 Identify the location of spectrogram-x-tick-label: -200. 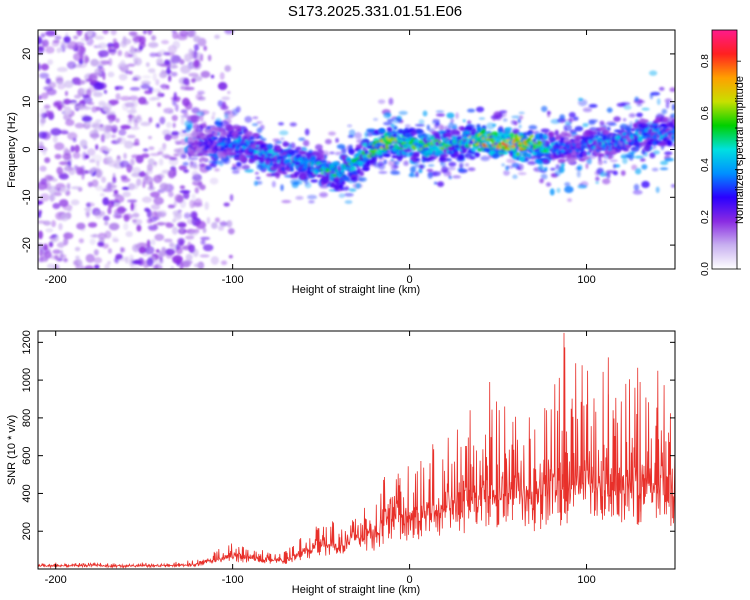
(56, 280).